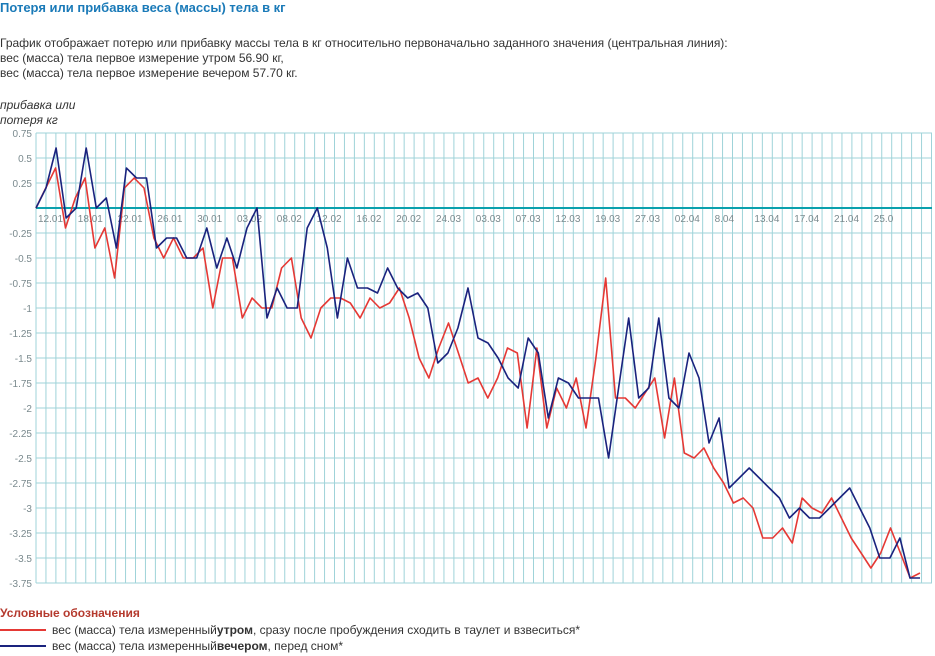  I want to click on x-tick-label: 03.02, so click(249, 219).